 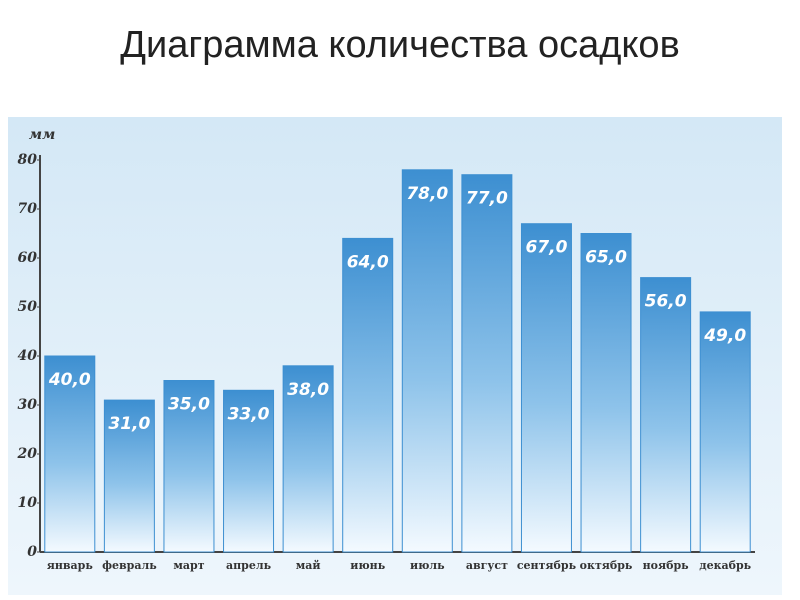 I want to click on x-tick-label: ноябрь, so click(x=666, y=565).